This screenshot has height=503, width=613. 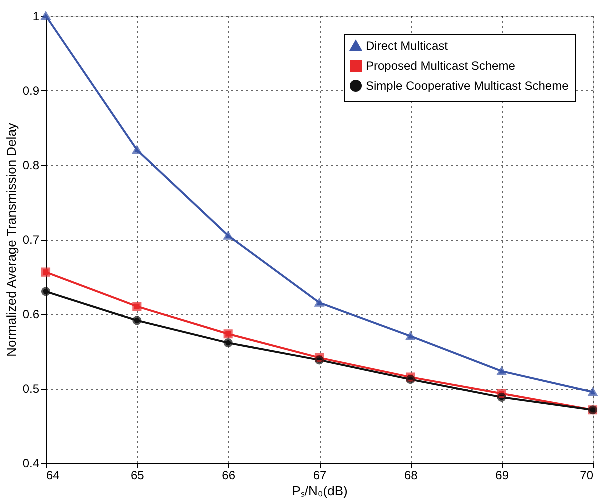 What do you see at coordinates (229, 475) in the screenshot?
I see `x-tick-label: 66` at bounding box center [229, 475].